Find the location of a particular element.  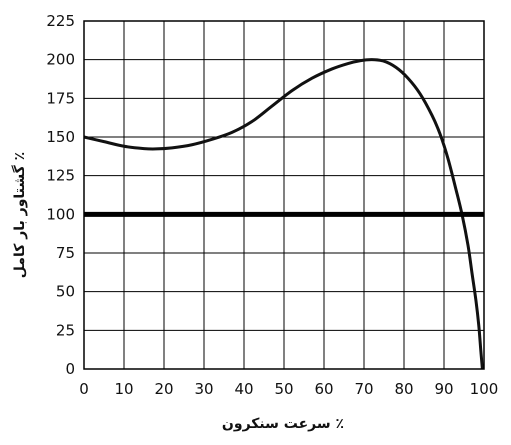

x-tick-label: 0 is located at coordinates (84, 389).